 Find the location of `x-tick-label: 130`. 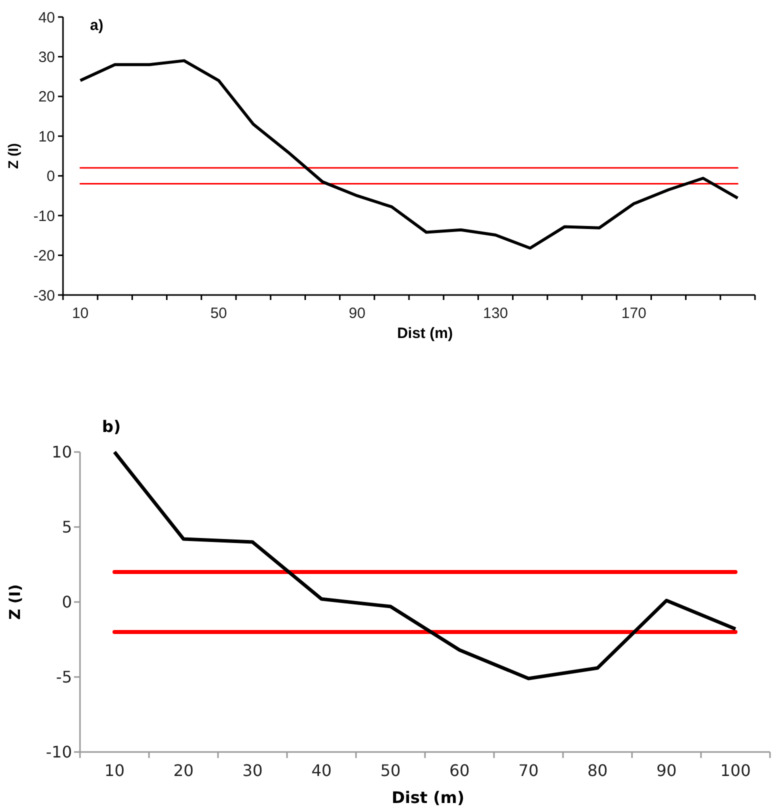

x-tick-label: 130 is located at coordinates (495, 313).